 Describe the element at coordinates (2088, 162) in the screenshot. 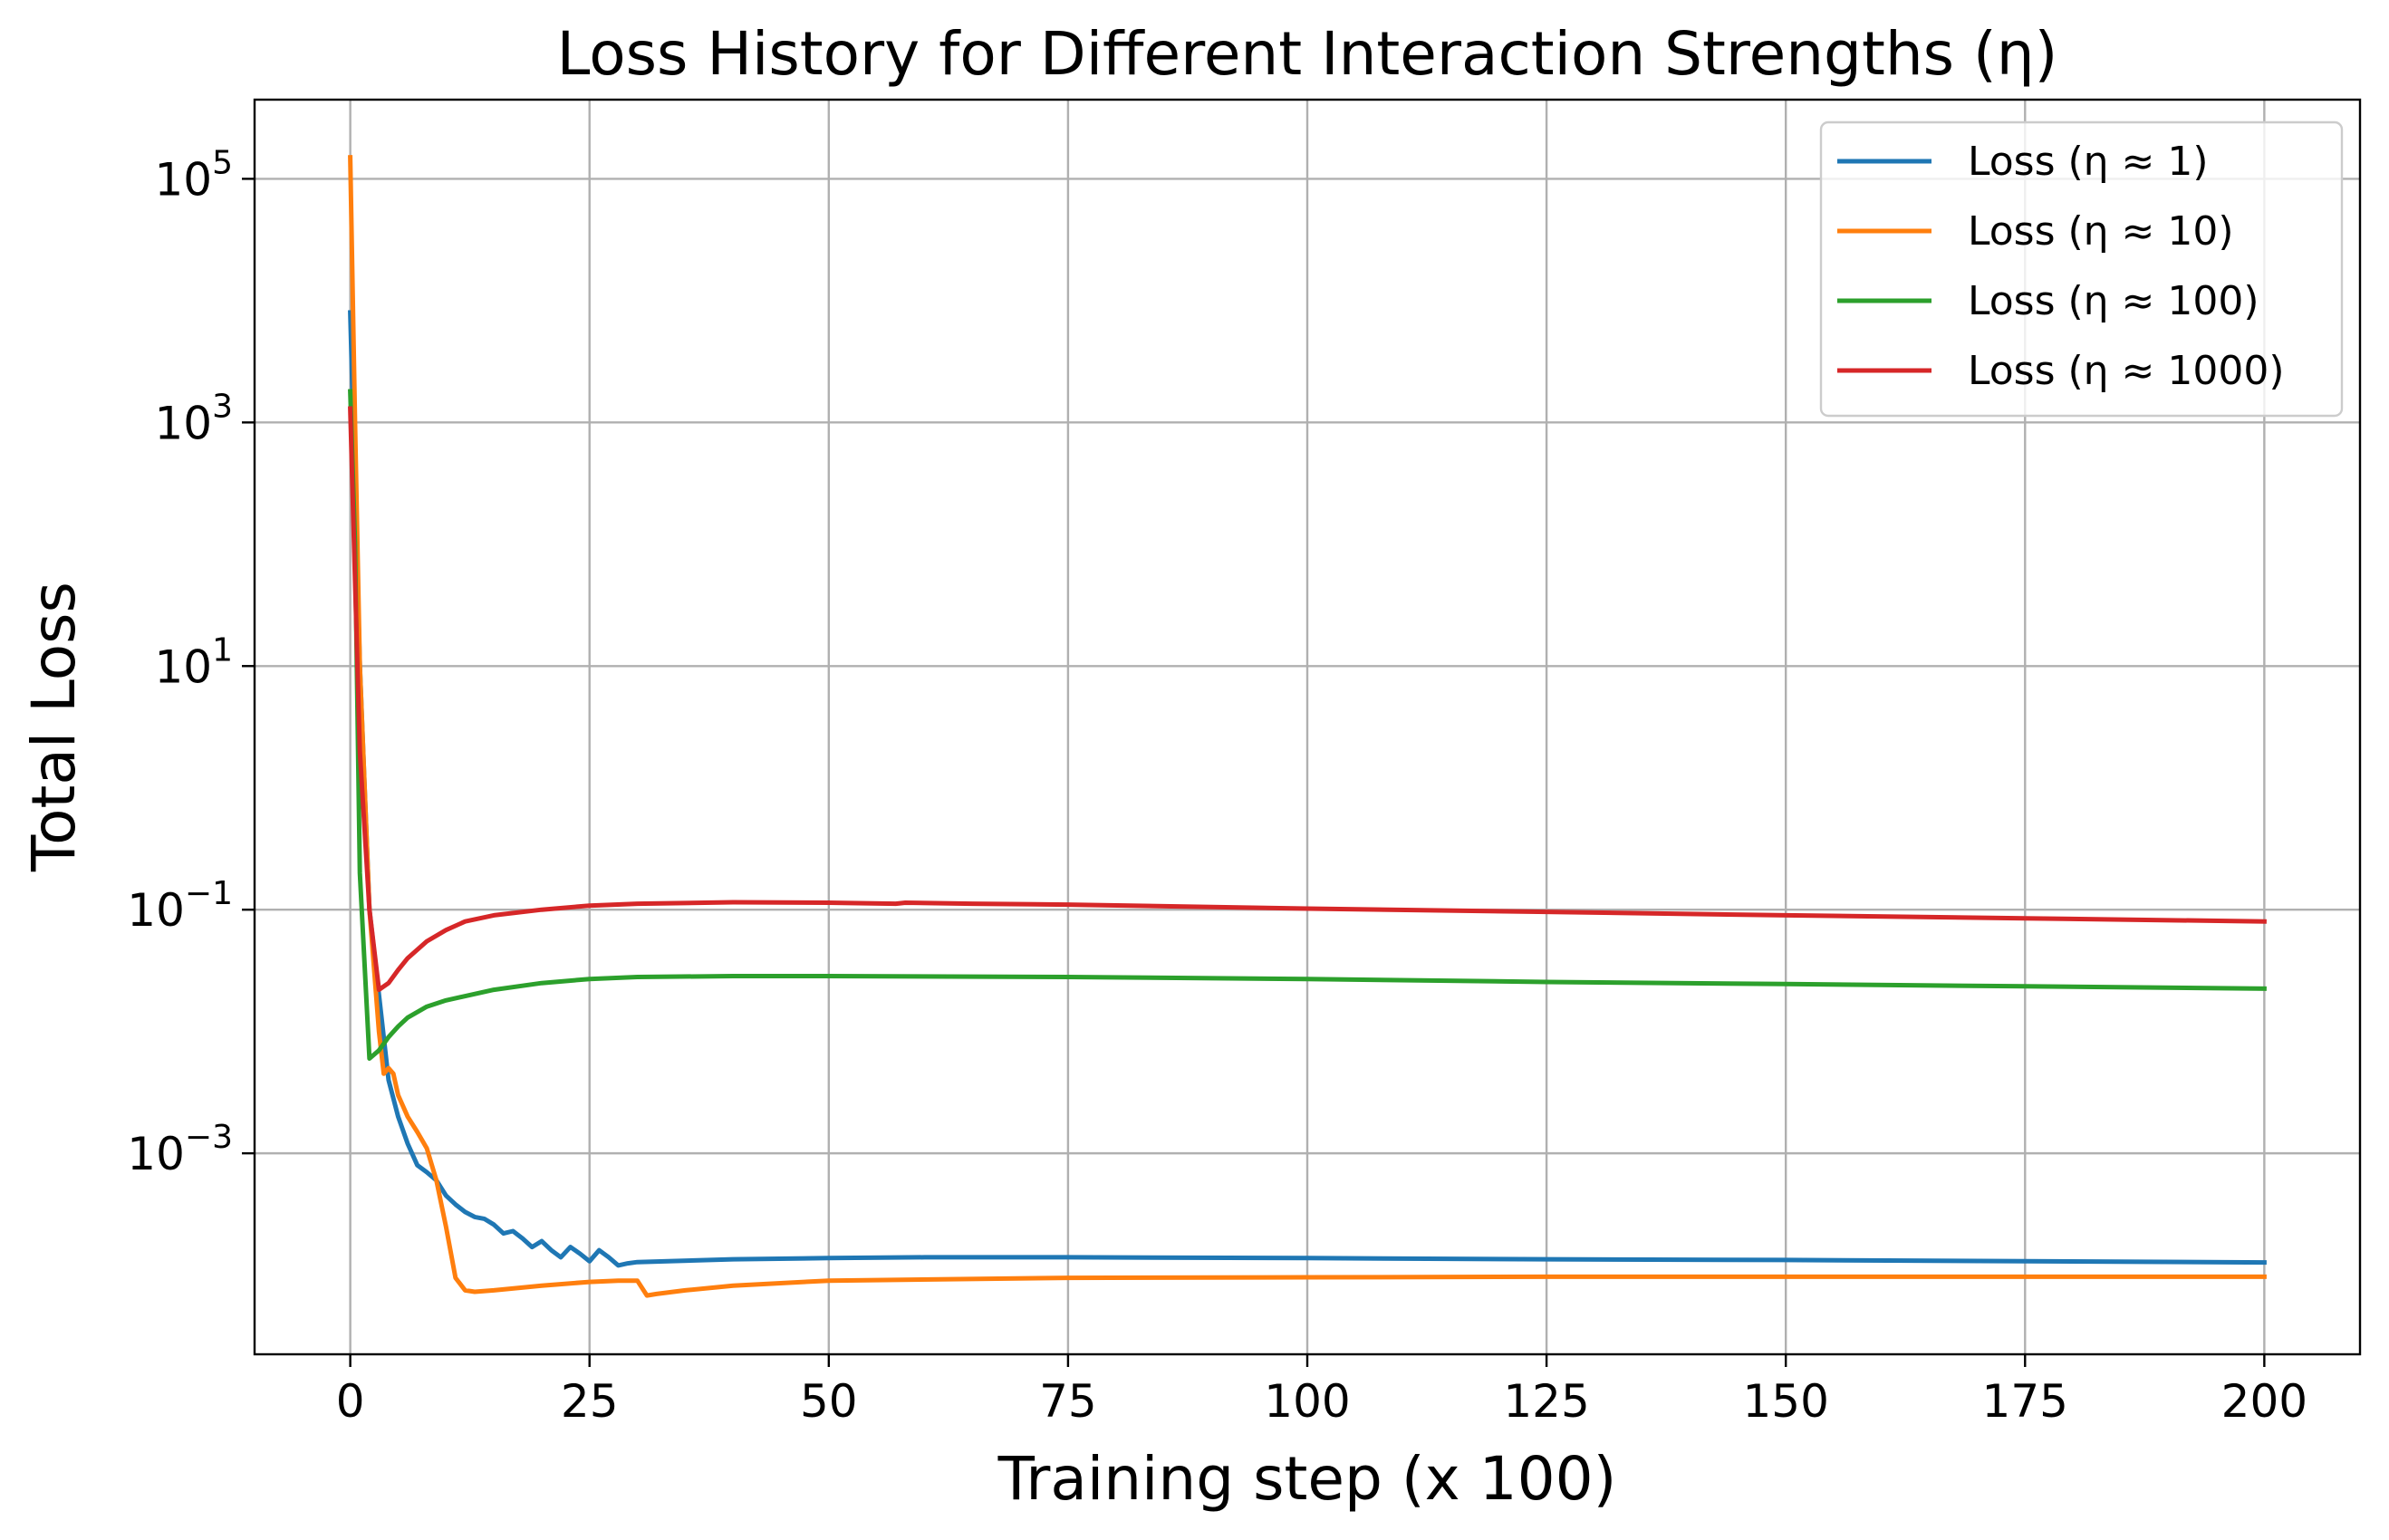

I see `legend-label-1: Loss (η ≈ 1)` at that location.